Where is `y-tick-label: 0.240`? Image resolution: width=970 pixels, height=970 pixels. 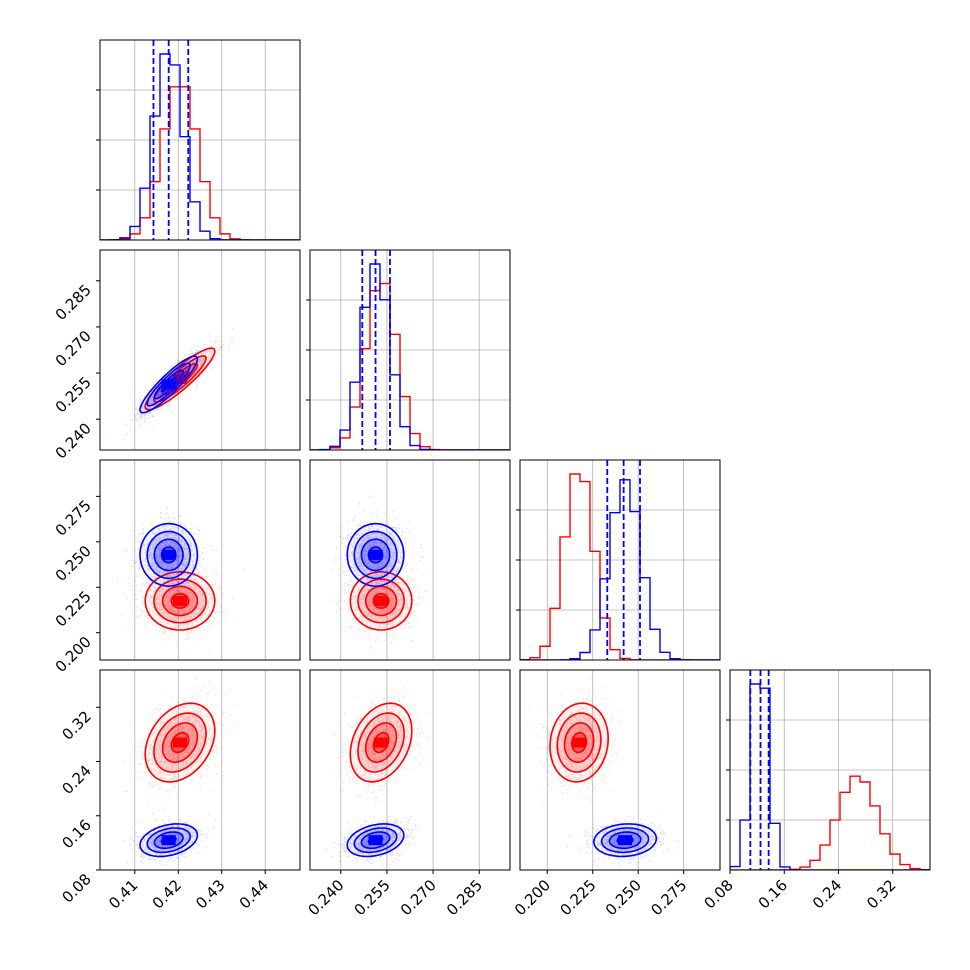 y-tick-label: 0.240 is located at coordinates (73, 440).